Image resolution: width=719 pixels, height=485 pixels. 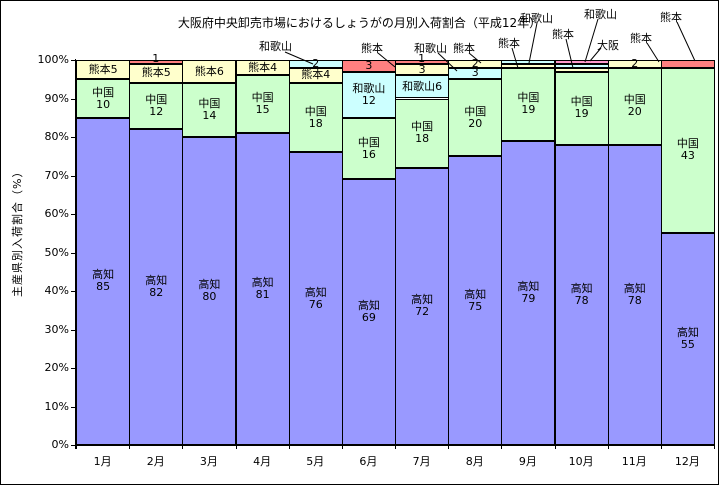 What do you see at coordinates (102, 461) in the screenshot?
I see `x-tick-label: 1月` at bounding box center [102, 461].